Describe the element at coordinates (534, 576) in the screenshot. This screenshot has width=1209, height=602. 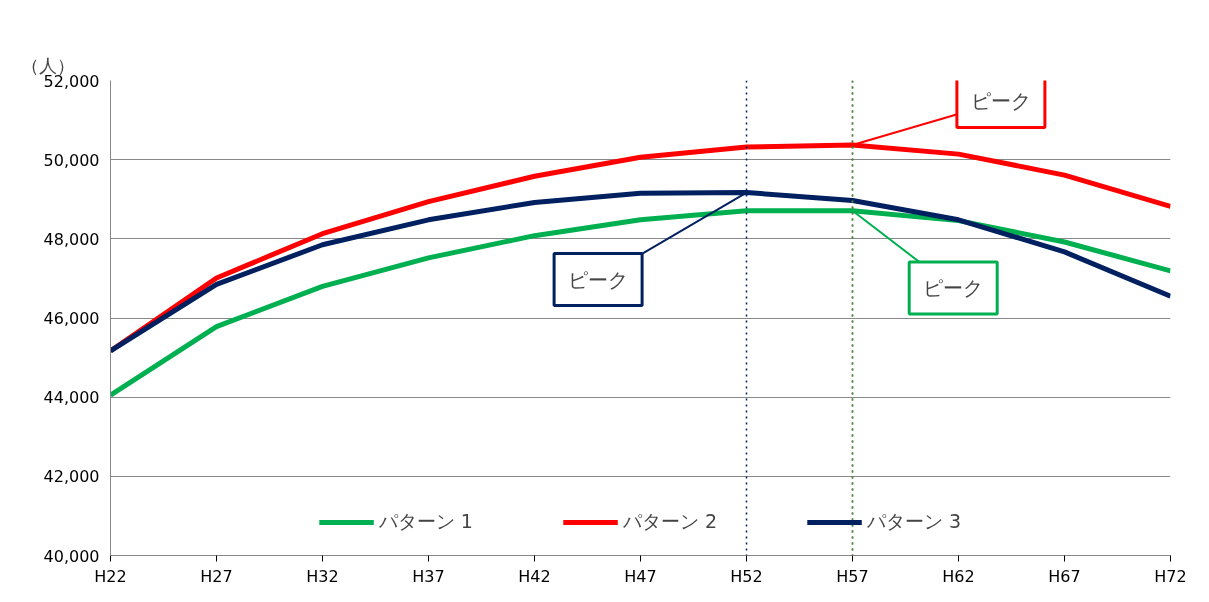
I see `x-tick-label: H42` at that location.